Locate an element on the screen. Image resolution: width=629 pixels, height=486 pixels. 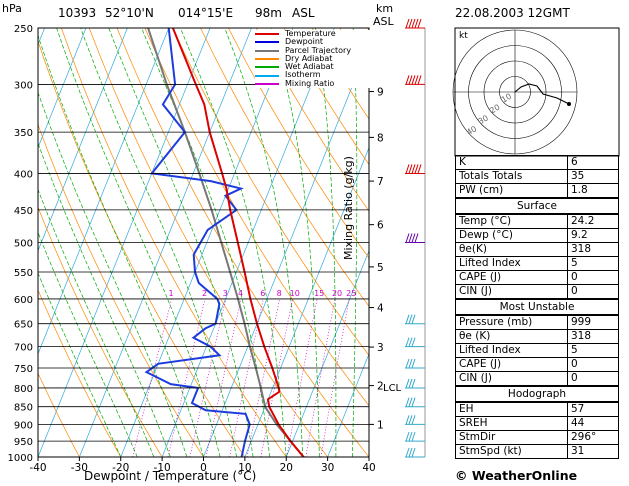
hodograph-unit: kt is located at coordinates (463, 36).